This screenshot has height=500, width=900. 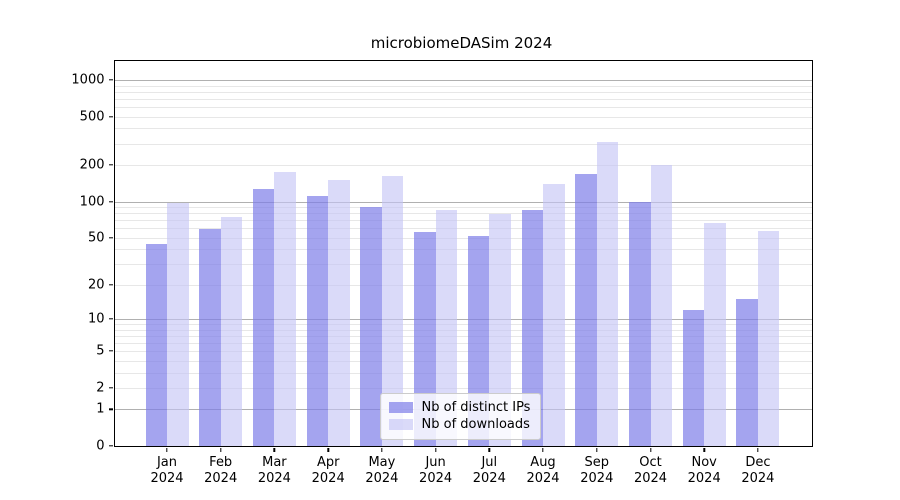 I want to click on bar-ips-mar, so click(x=263, y=317).